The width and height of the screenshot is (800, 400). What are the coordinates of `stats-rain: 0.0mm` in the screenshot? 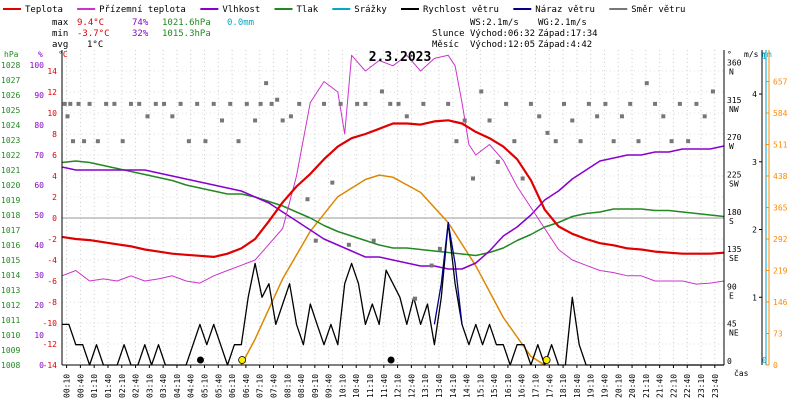 It's located at (240, 23).